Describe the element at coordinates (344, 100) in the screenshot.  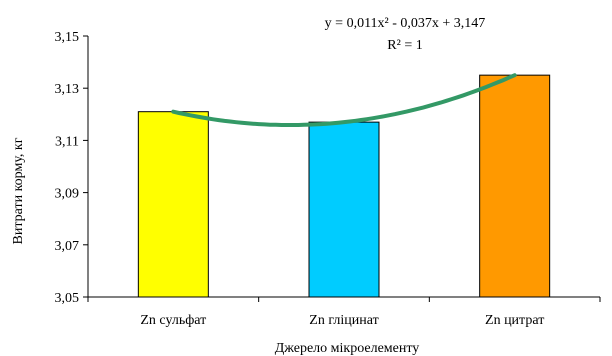
I see `trendline` at that location.